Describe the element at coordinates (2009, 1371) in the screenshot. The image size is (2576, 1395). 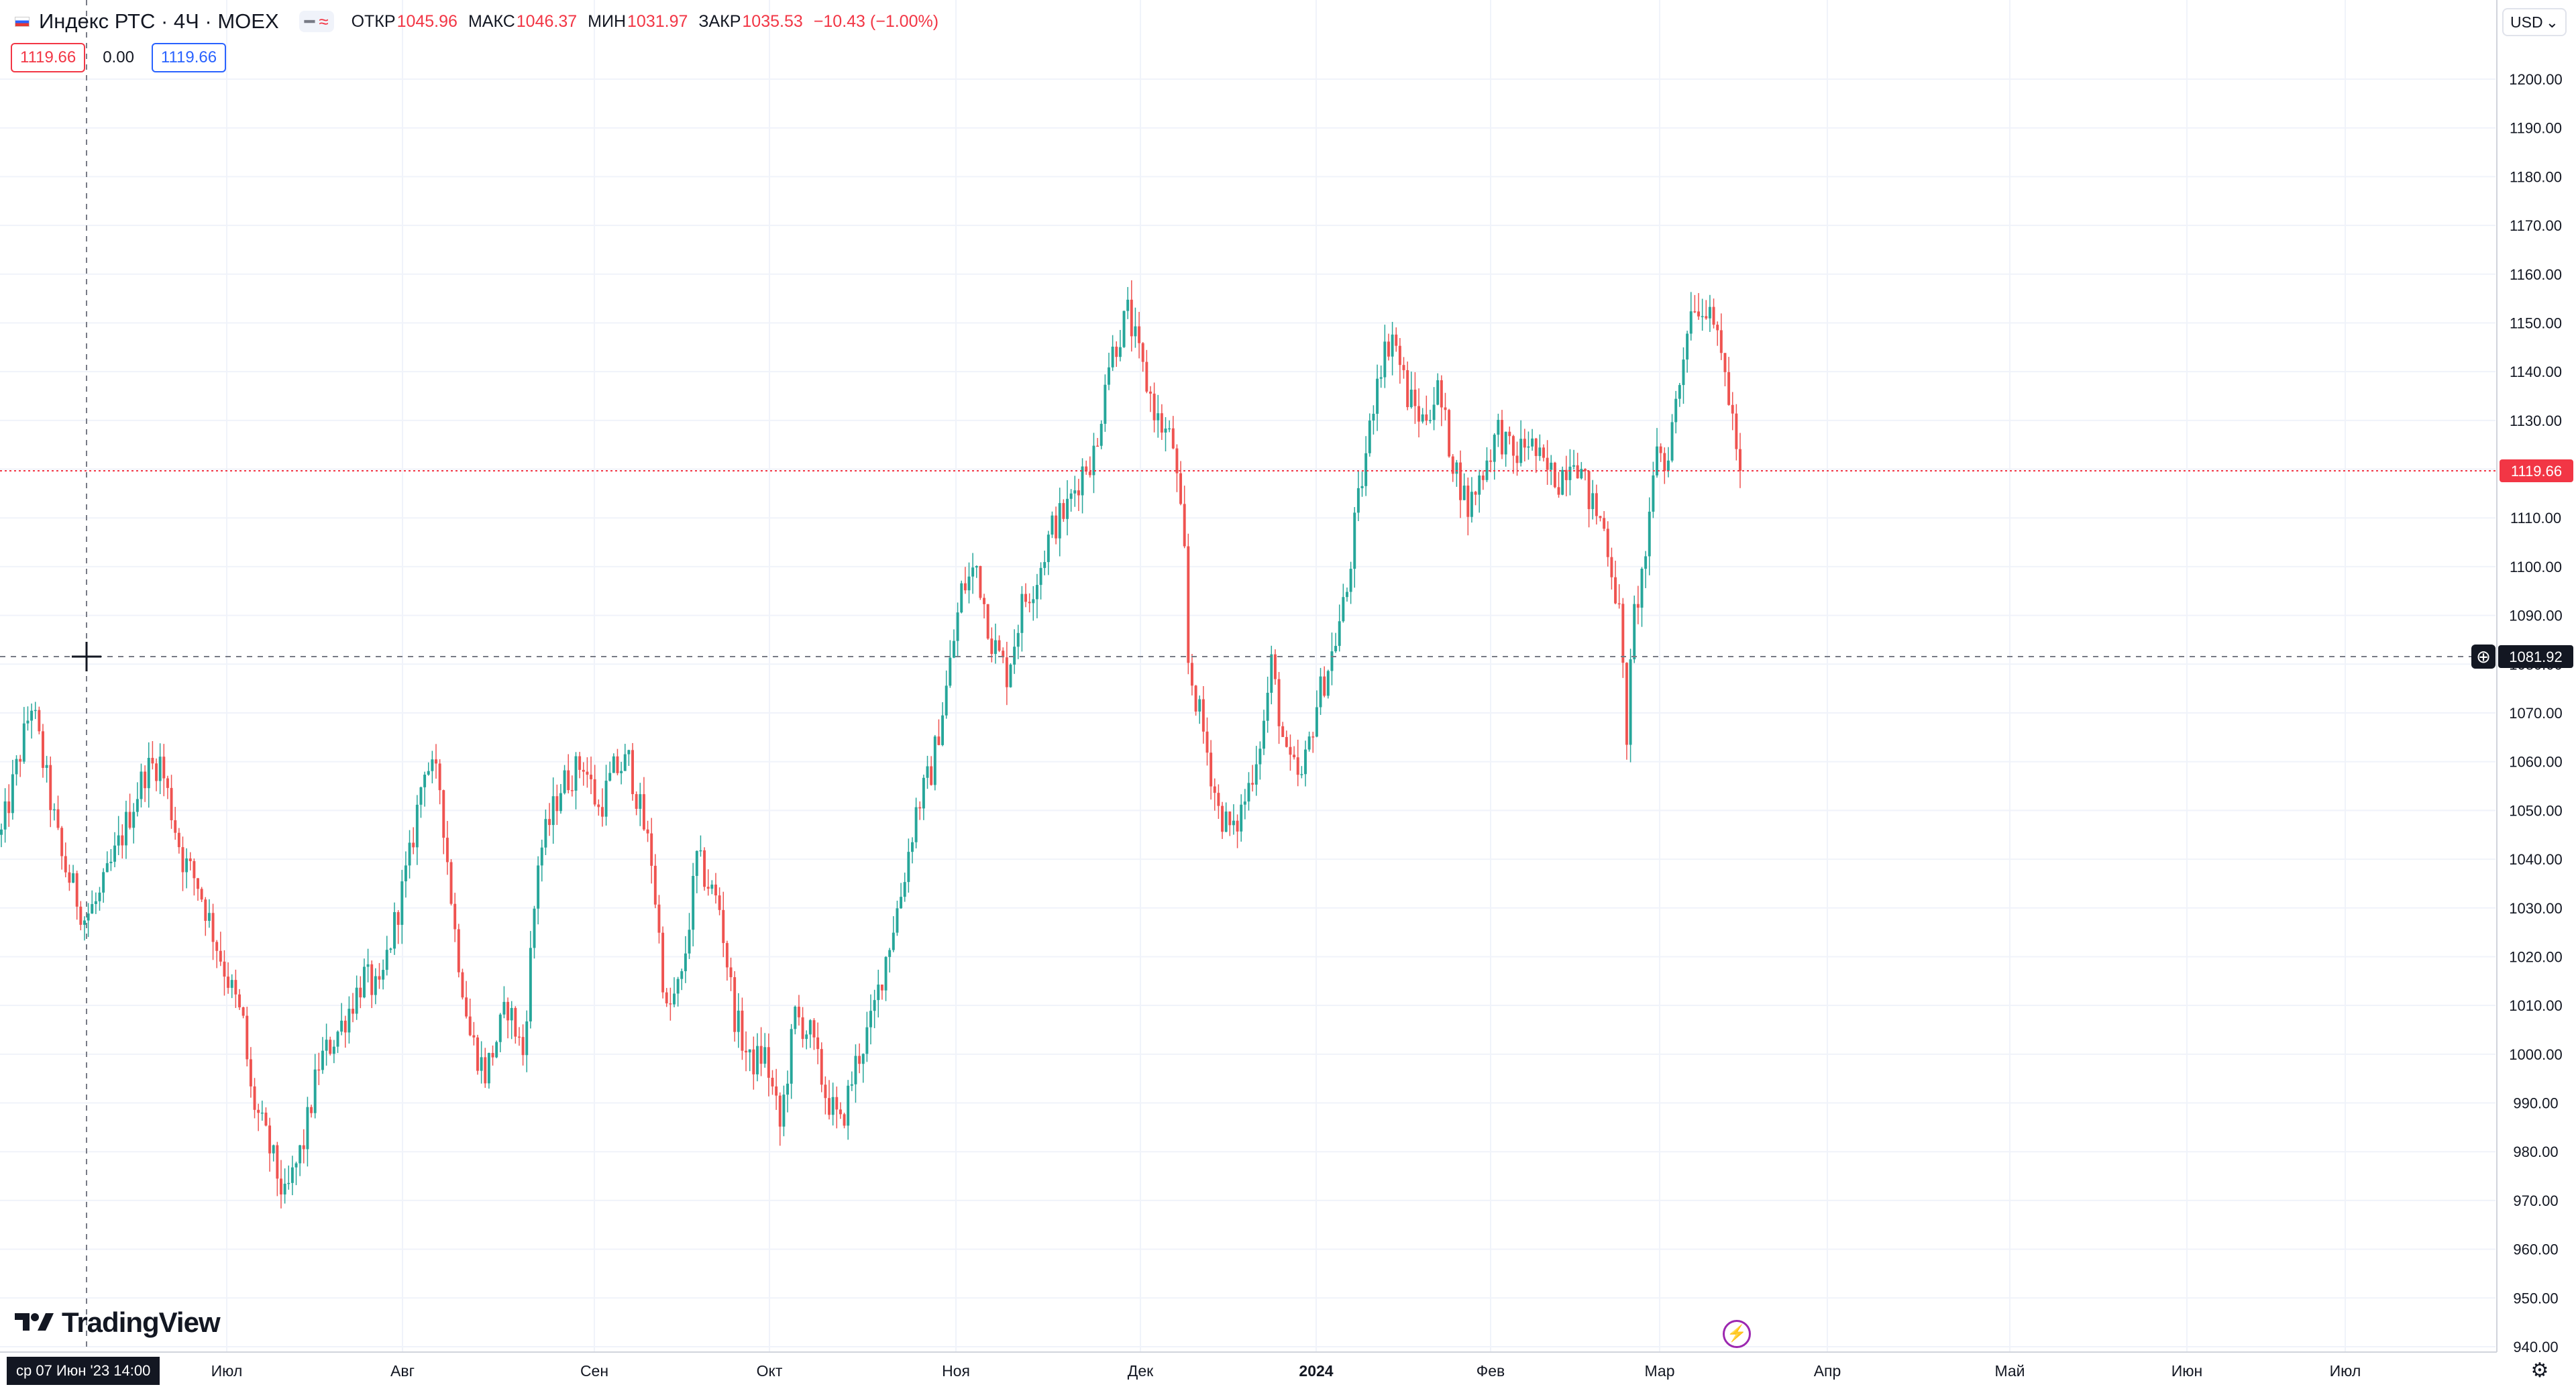
I see `x-tick-label: Май` at that location.